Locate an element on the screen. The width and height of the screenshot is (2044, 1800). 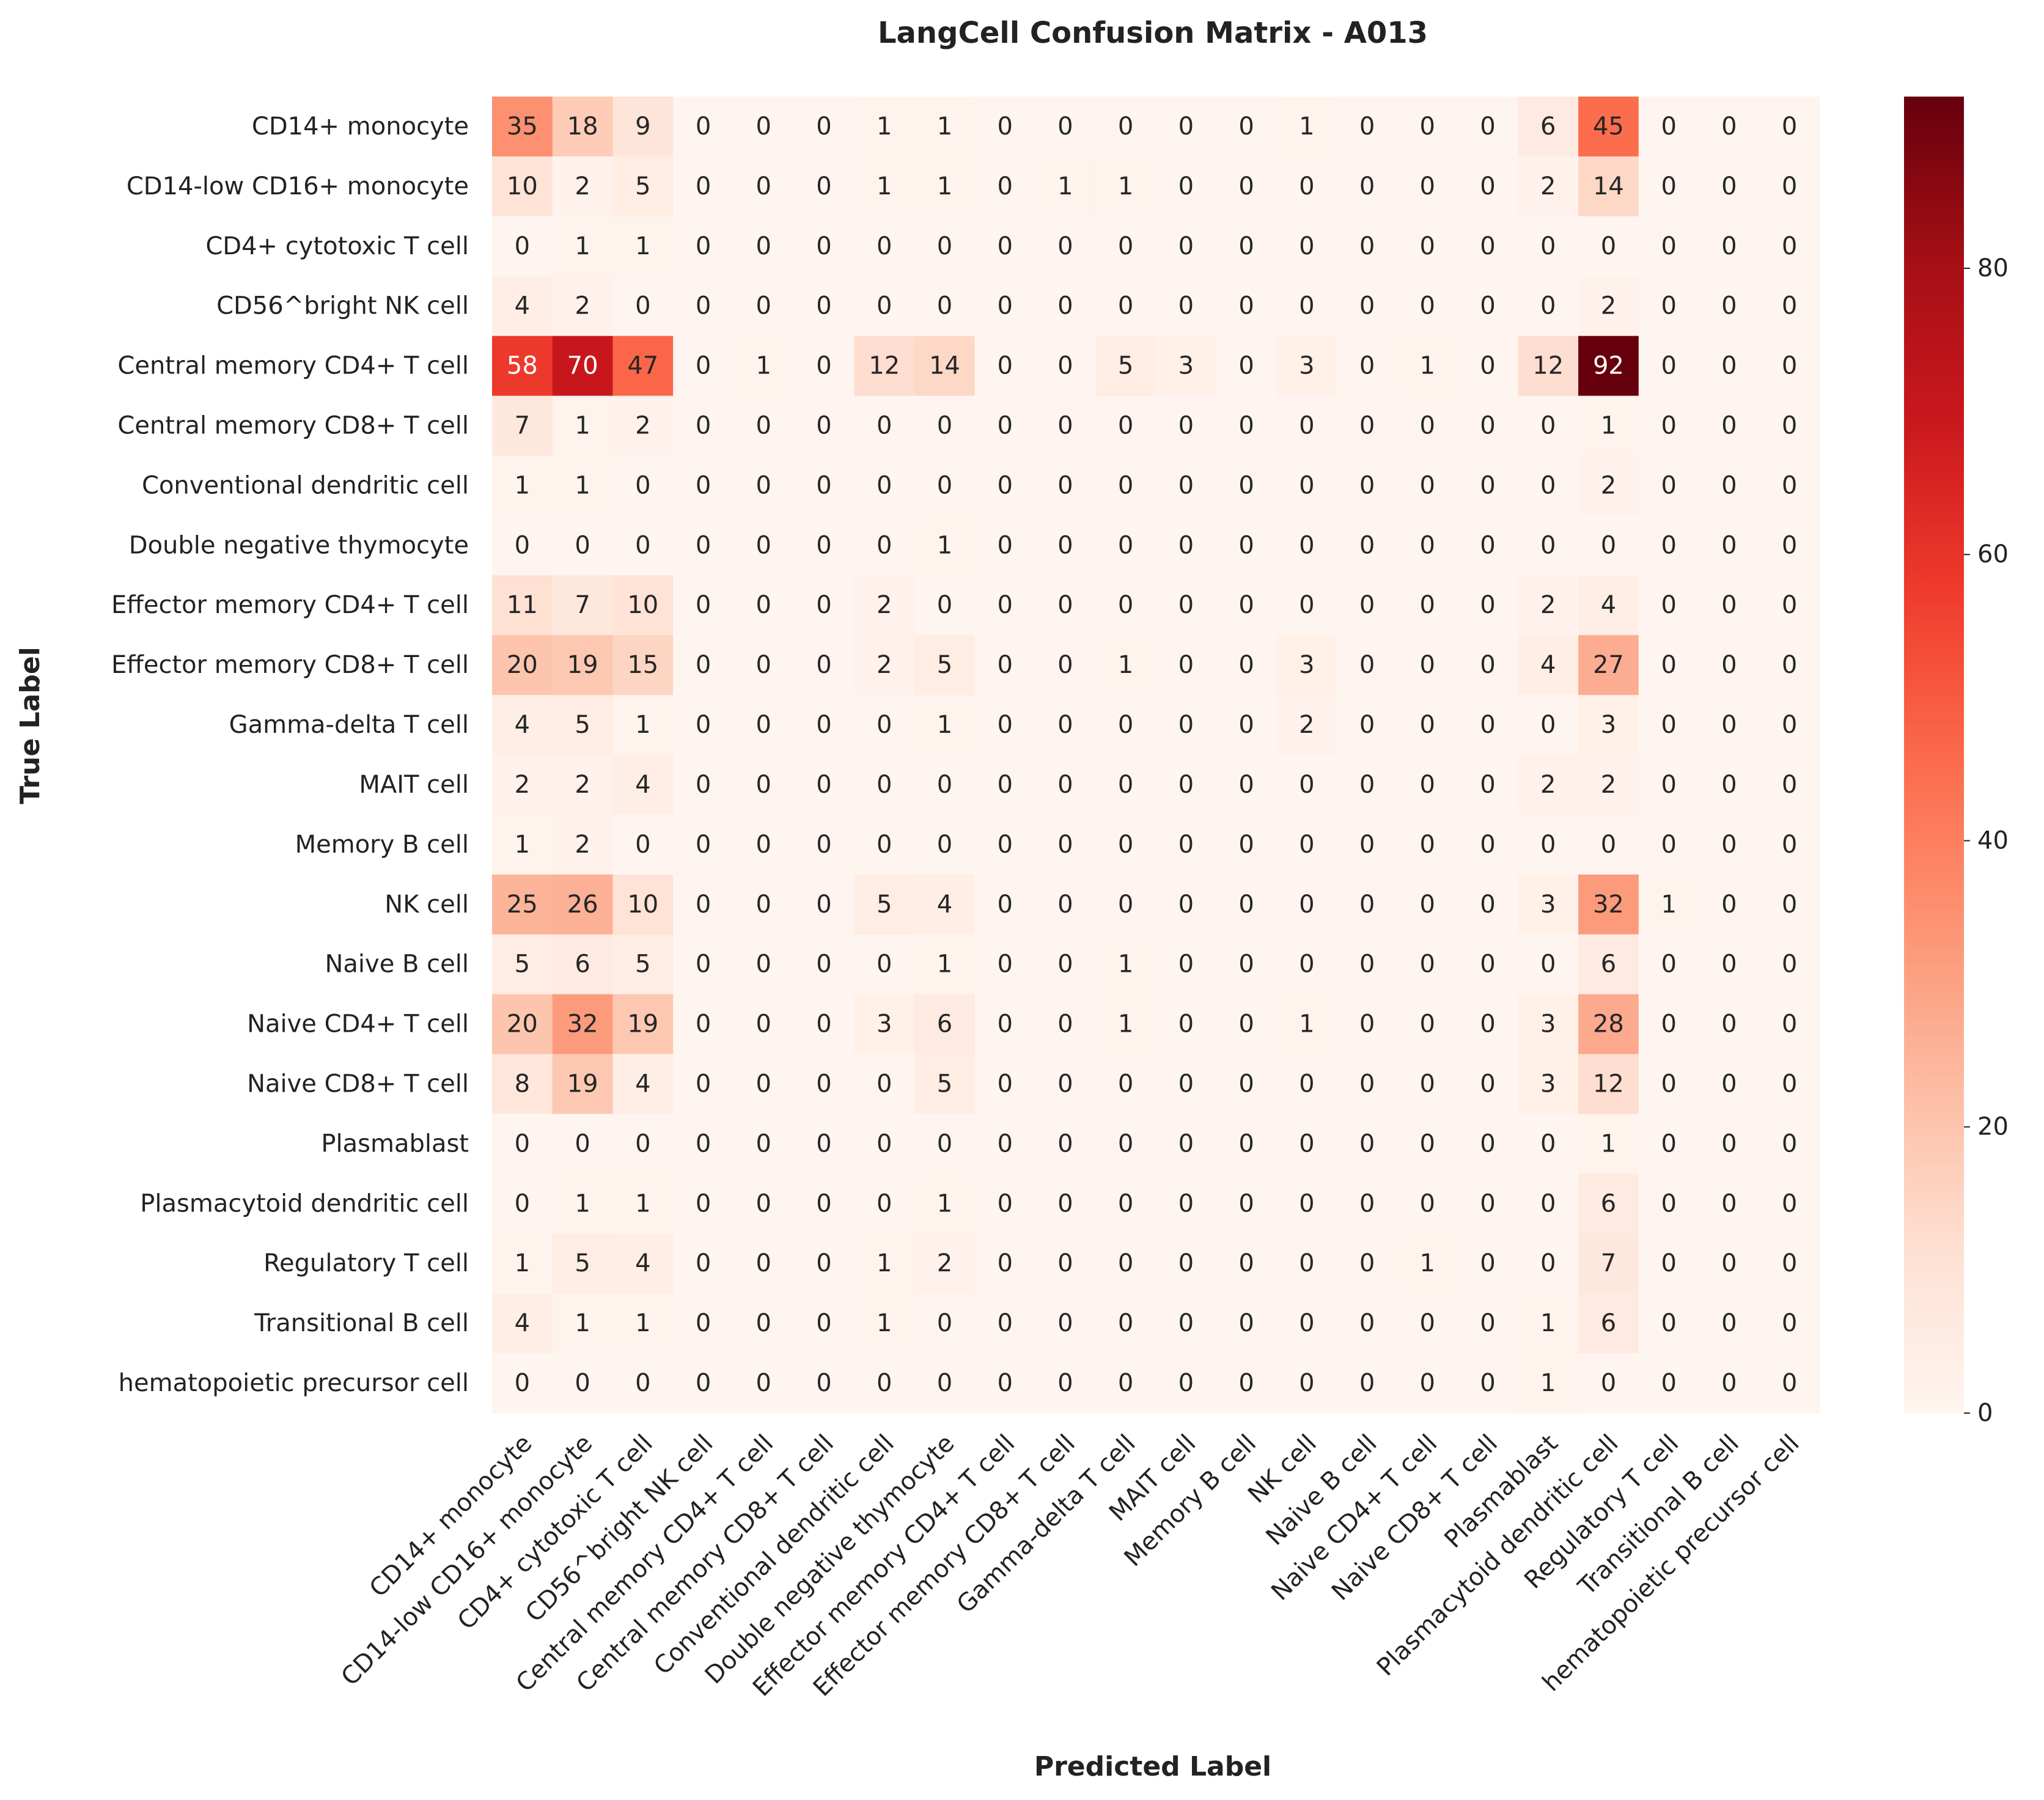
heatmap-cell-value: 3 is located at coordinates (1548, 1024).